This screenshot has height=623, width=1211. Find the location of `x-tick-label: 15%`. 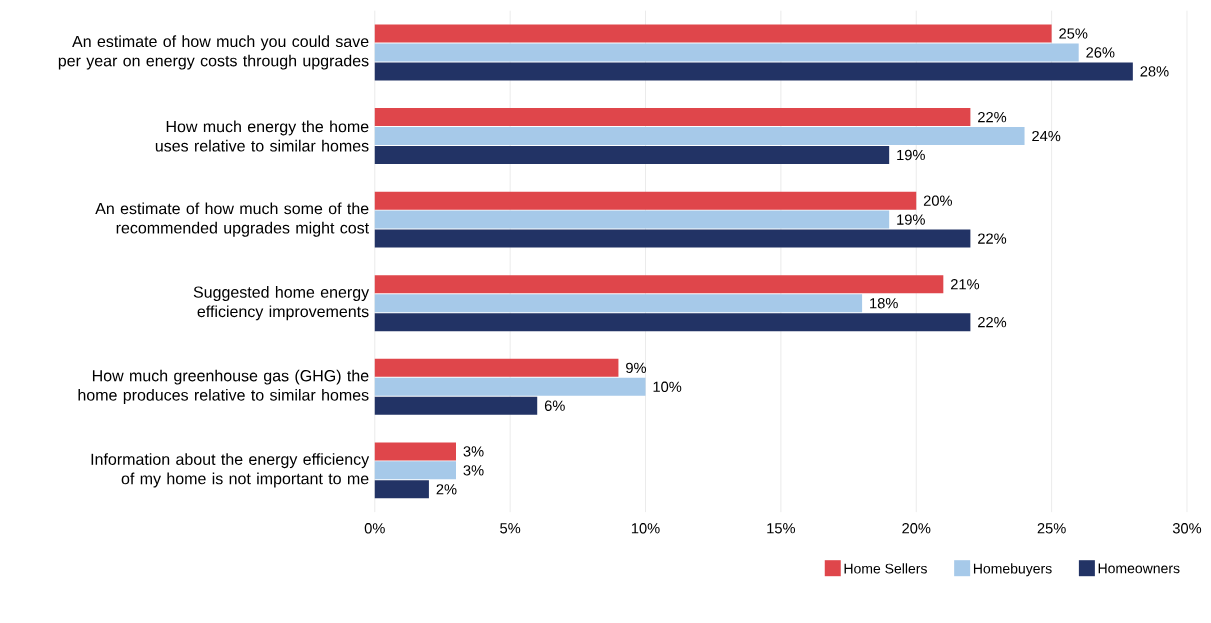

x-tick-label: 15% is located at coordinates (781, 528).